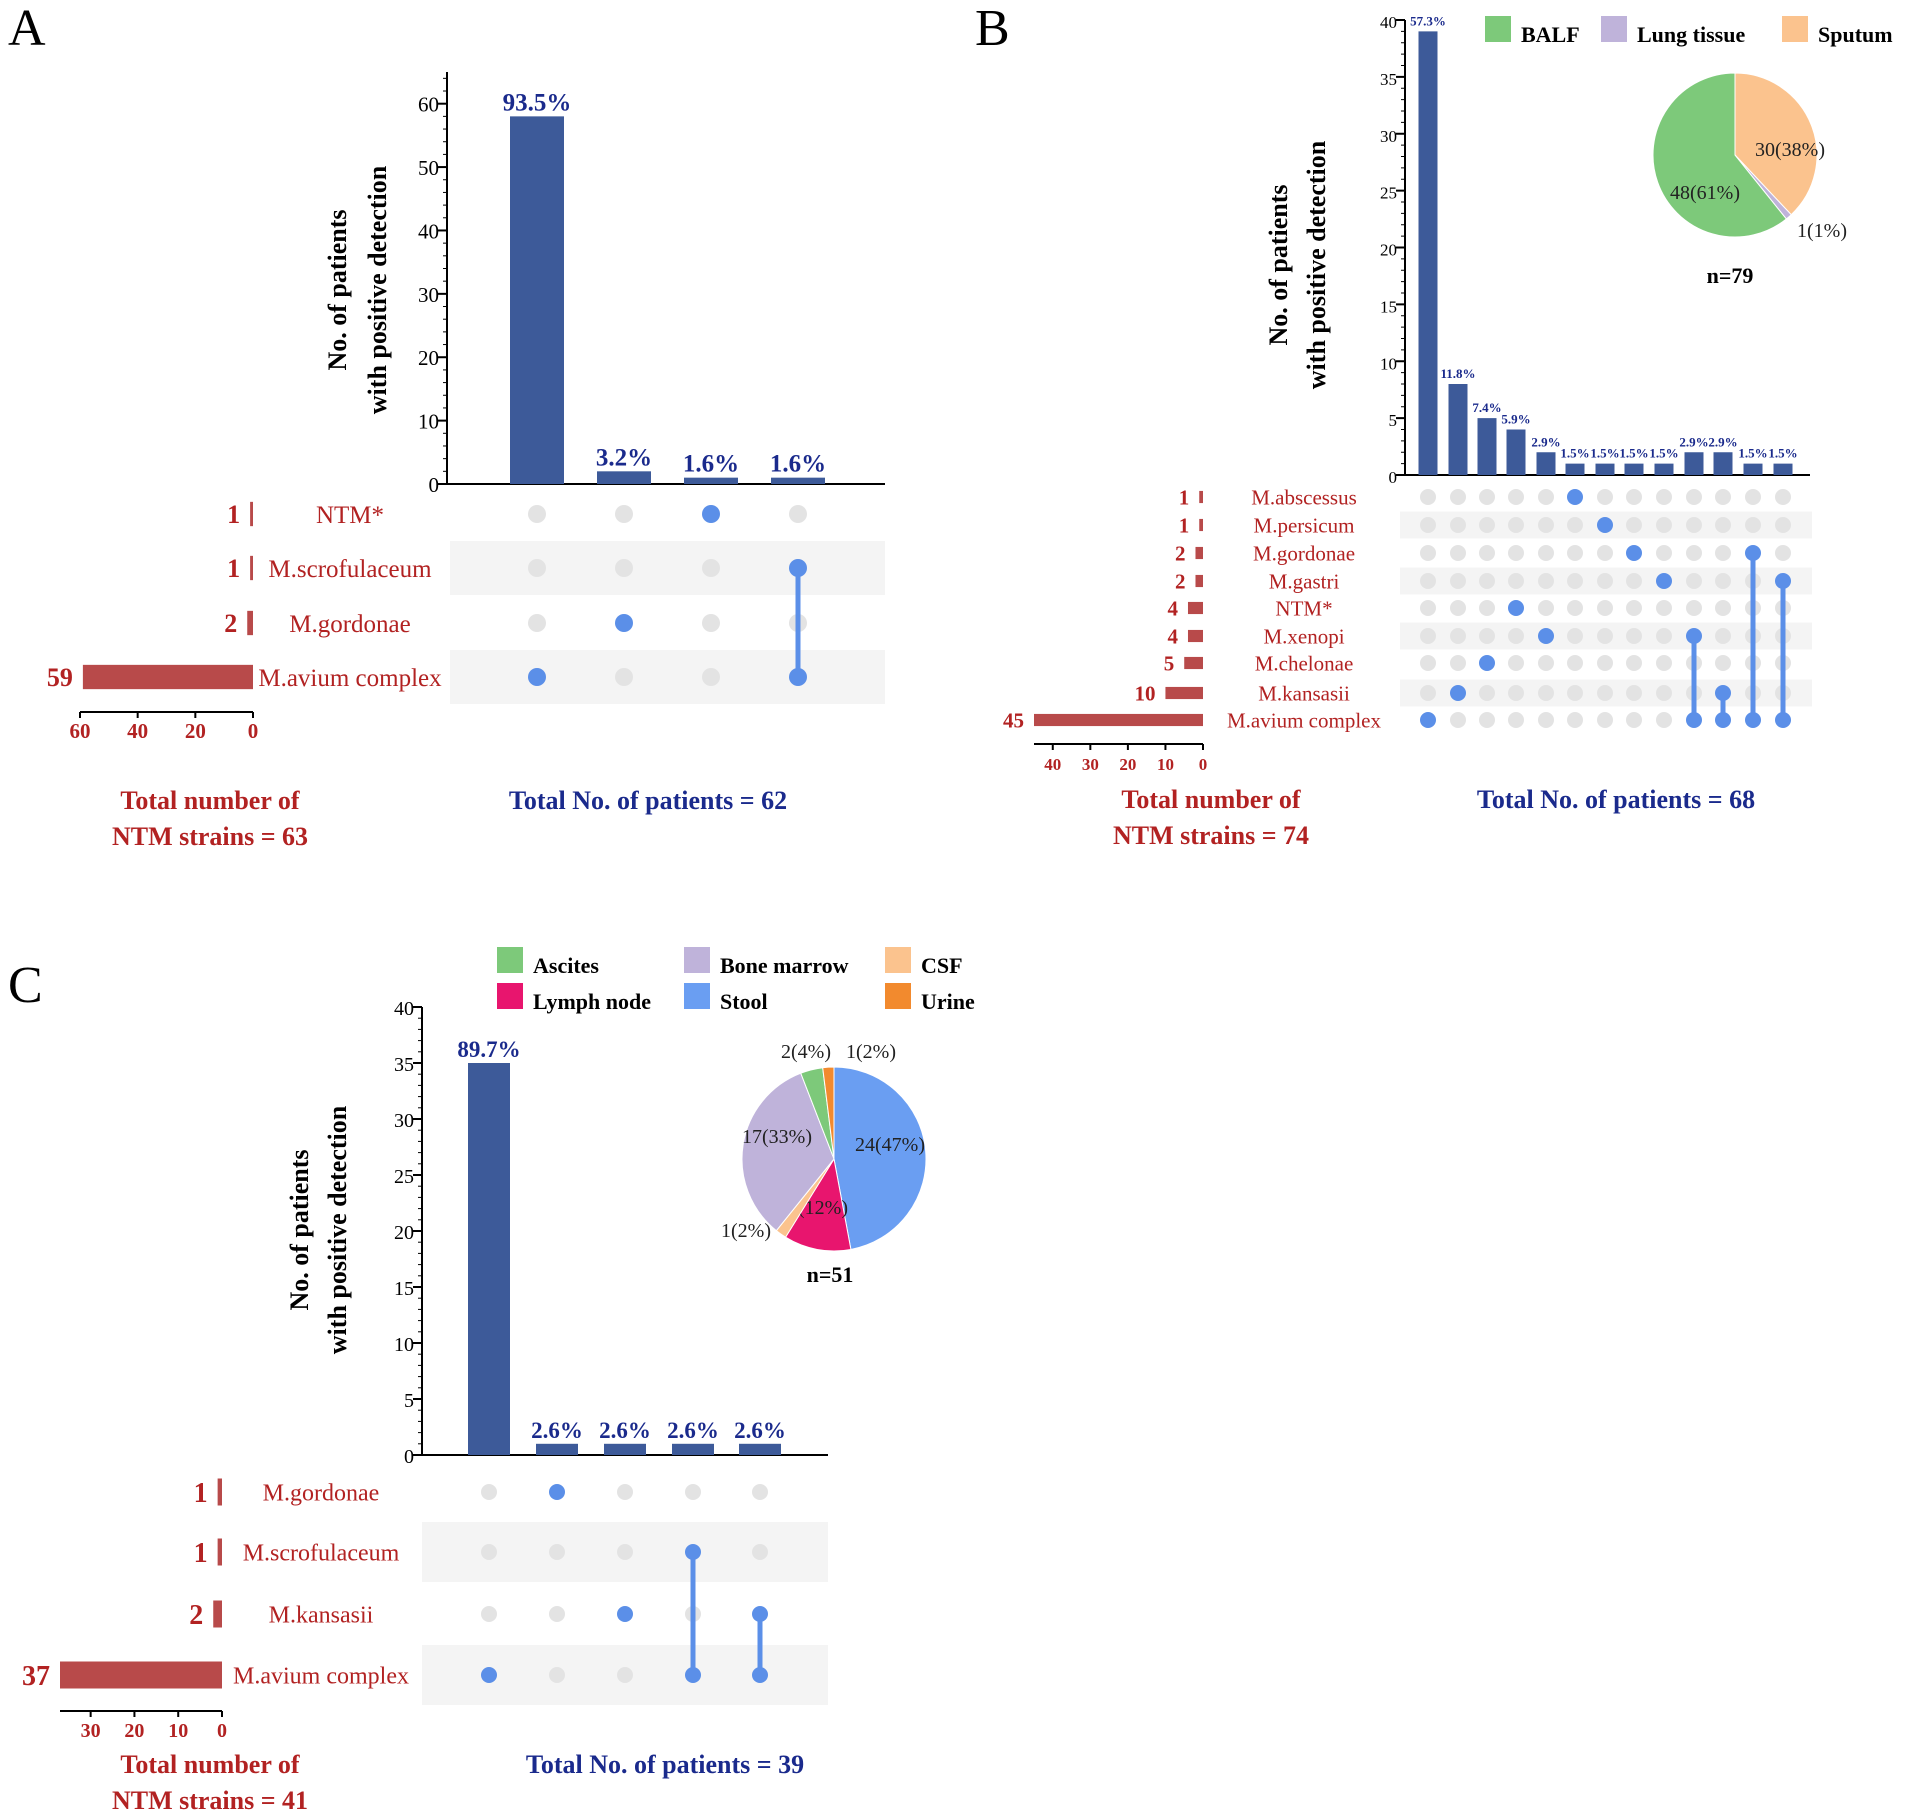  What do you see at coordinates (1545, 441) in the screenshot?
I see `intersection-percent-label: 2.9%` at bounding box center [1545, 441].